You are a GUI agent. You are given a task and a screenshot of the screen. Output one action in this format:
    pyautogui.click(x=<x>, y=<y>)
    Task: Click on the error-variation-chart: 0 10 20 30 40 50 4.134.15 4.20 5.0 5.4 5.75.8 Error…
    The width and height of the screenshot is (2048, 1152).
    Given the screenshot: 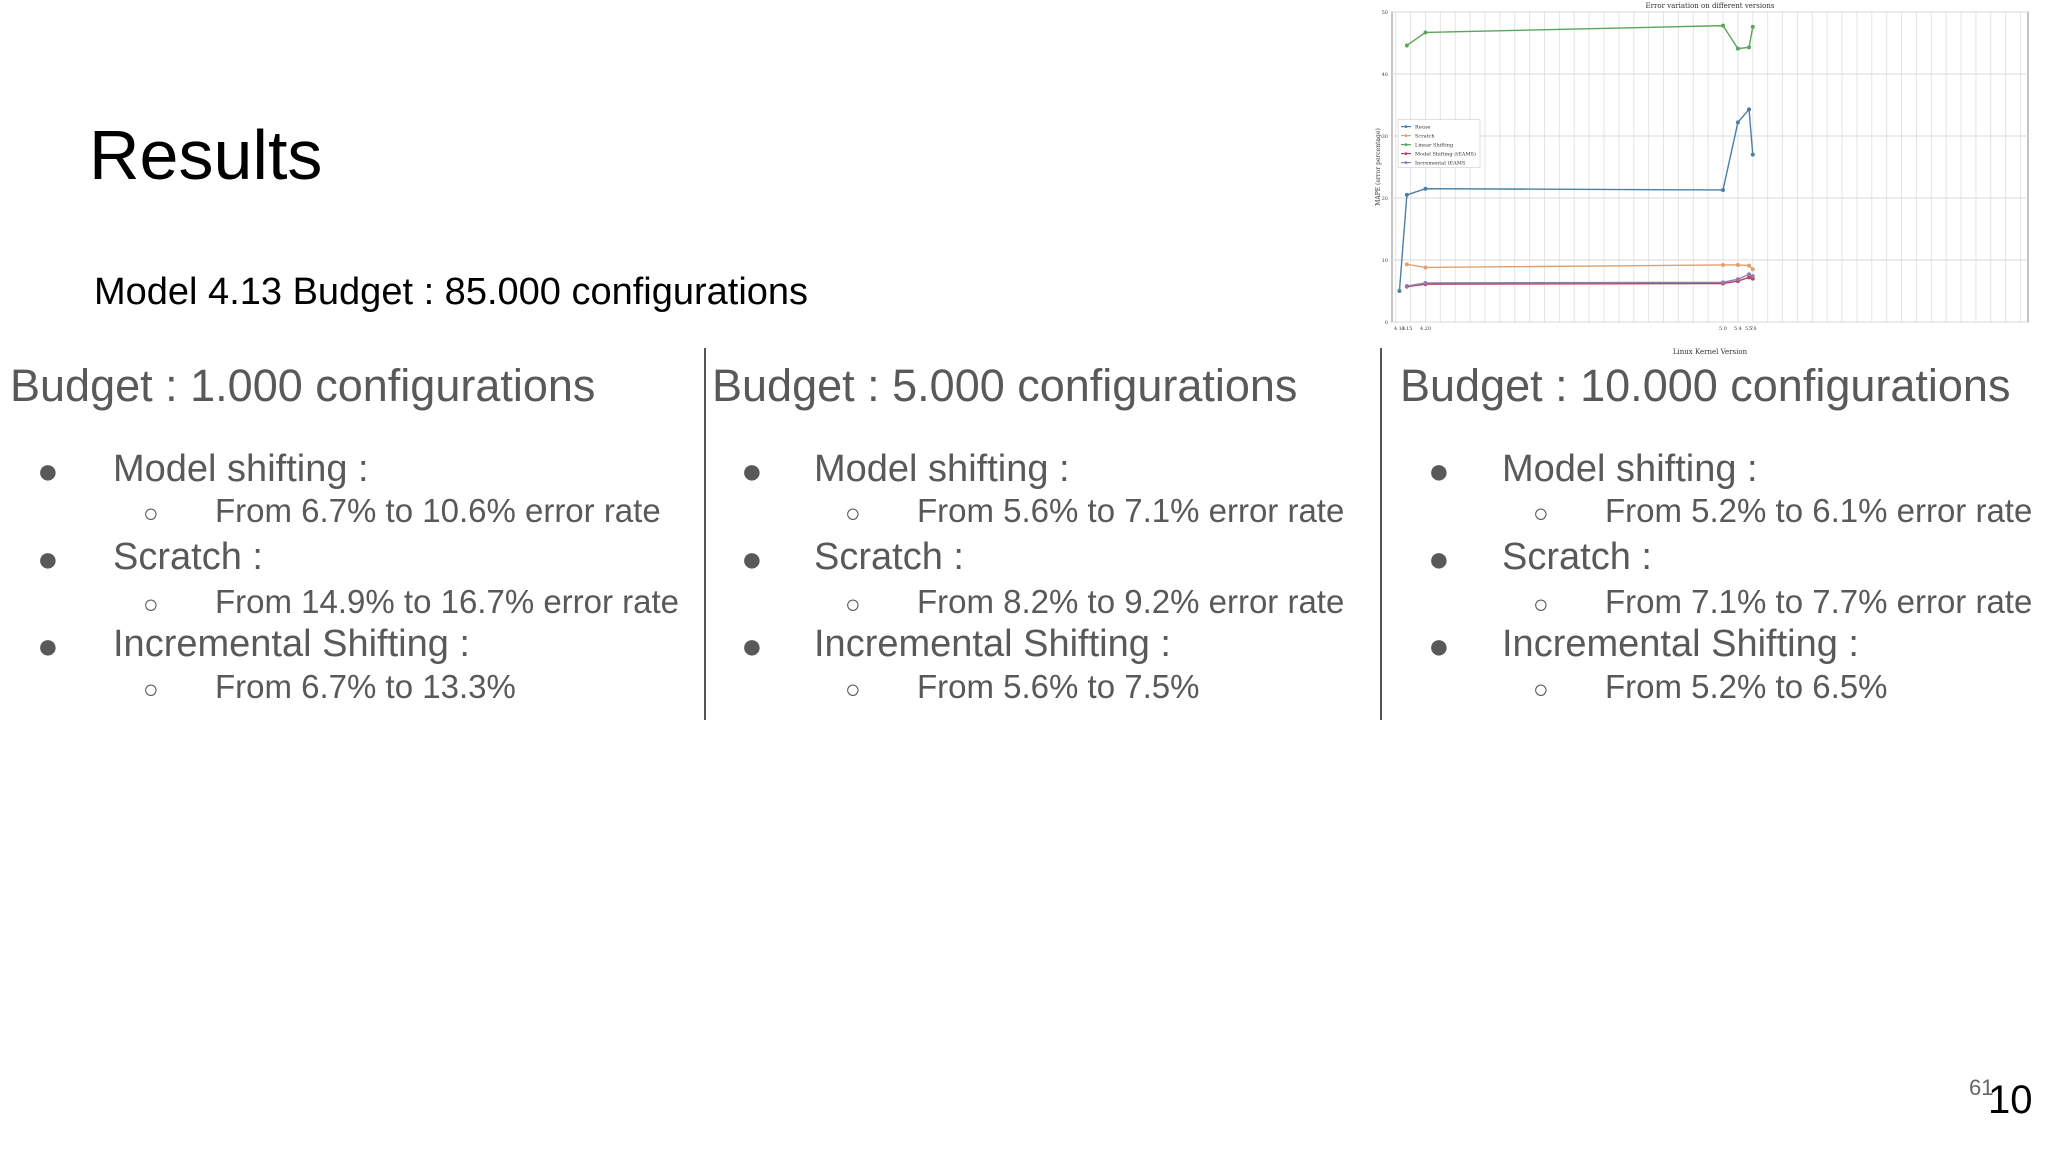 What is the action you would take?
    pyautogui.click(x=1702, y=179)
    